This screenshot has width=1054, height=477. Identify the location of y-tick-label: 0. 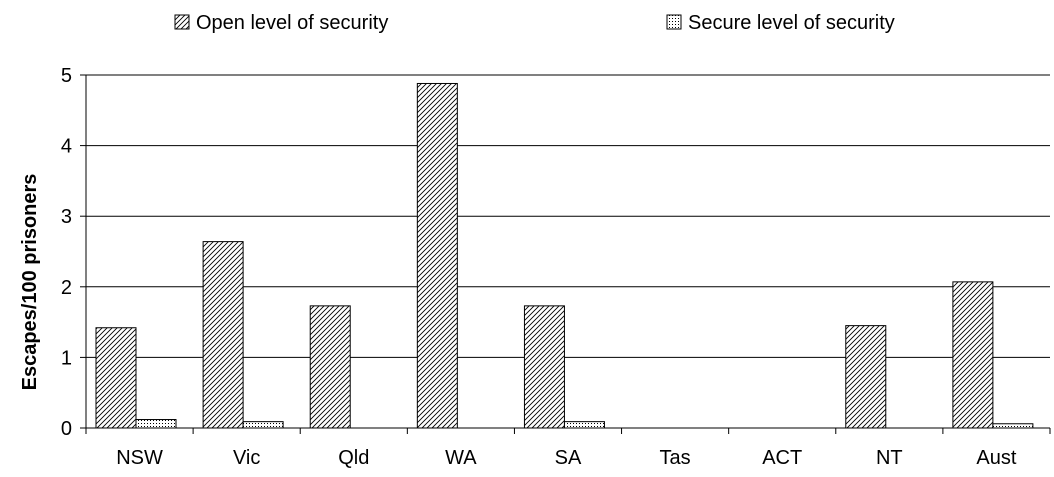
(66, 429).